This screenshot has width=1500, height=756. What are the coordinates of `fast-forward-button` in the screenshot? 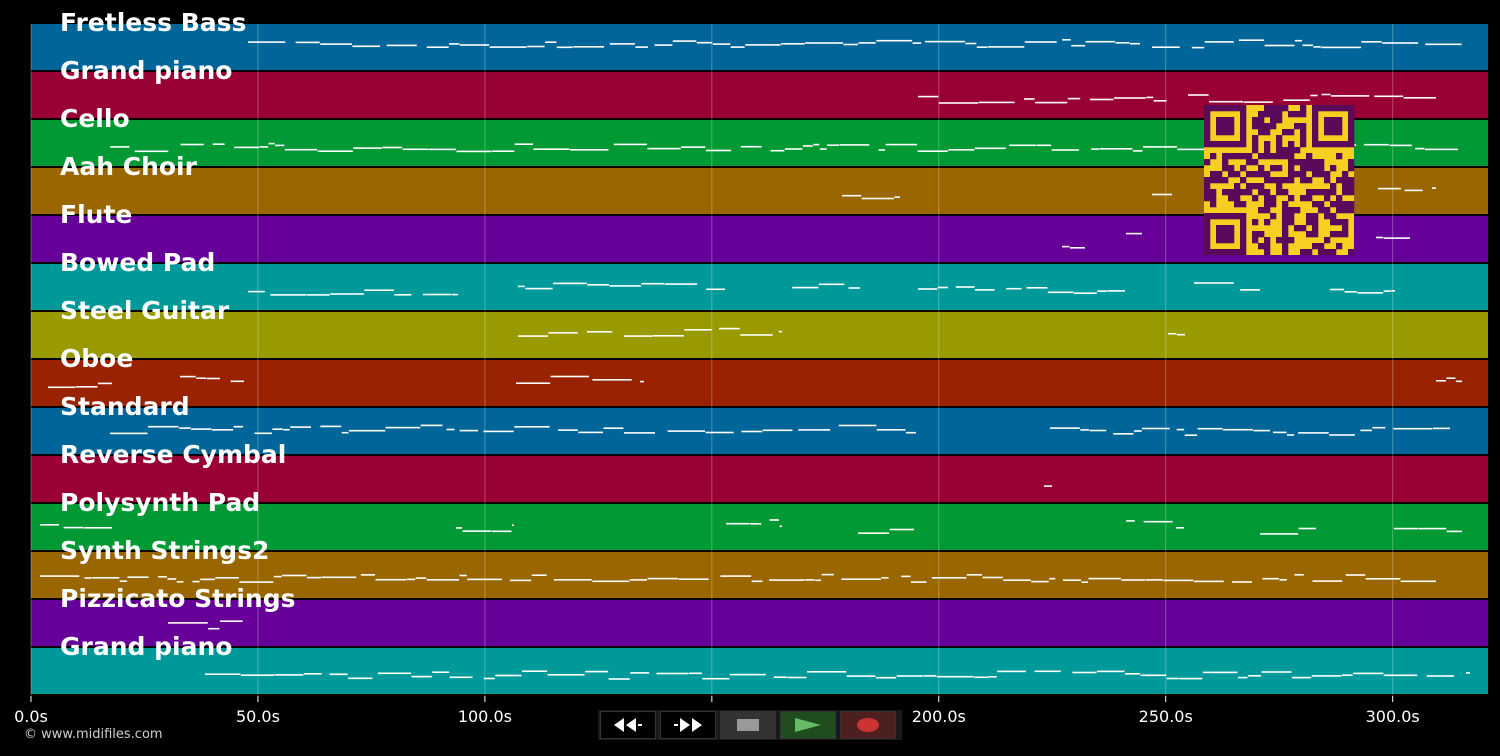 It's located at (688, 725).